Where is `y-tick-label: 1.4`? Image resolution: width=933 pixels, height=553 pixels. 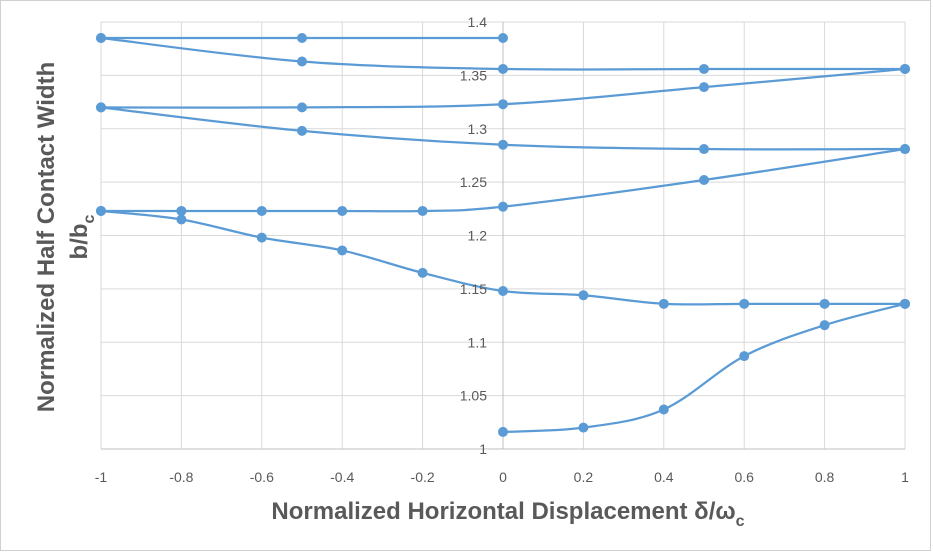
y-tick-label: 1.4 is located at coordinates (478, 22).